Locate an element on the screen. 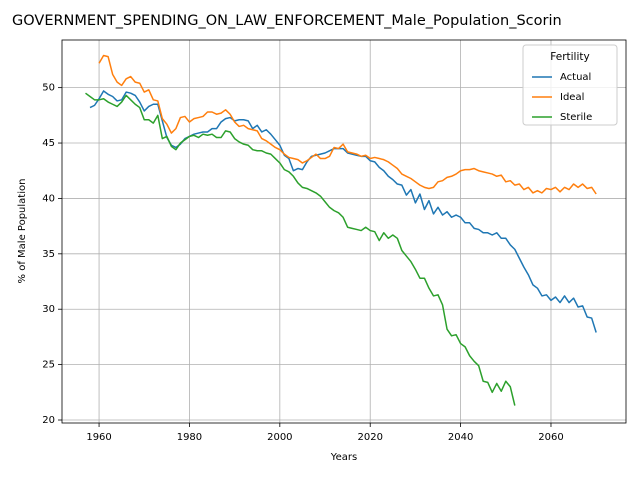  legend-title: Fertility is located at coordinates (569, 57).